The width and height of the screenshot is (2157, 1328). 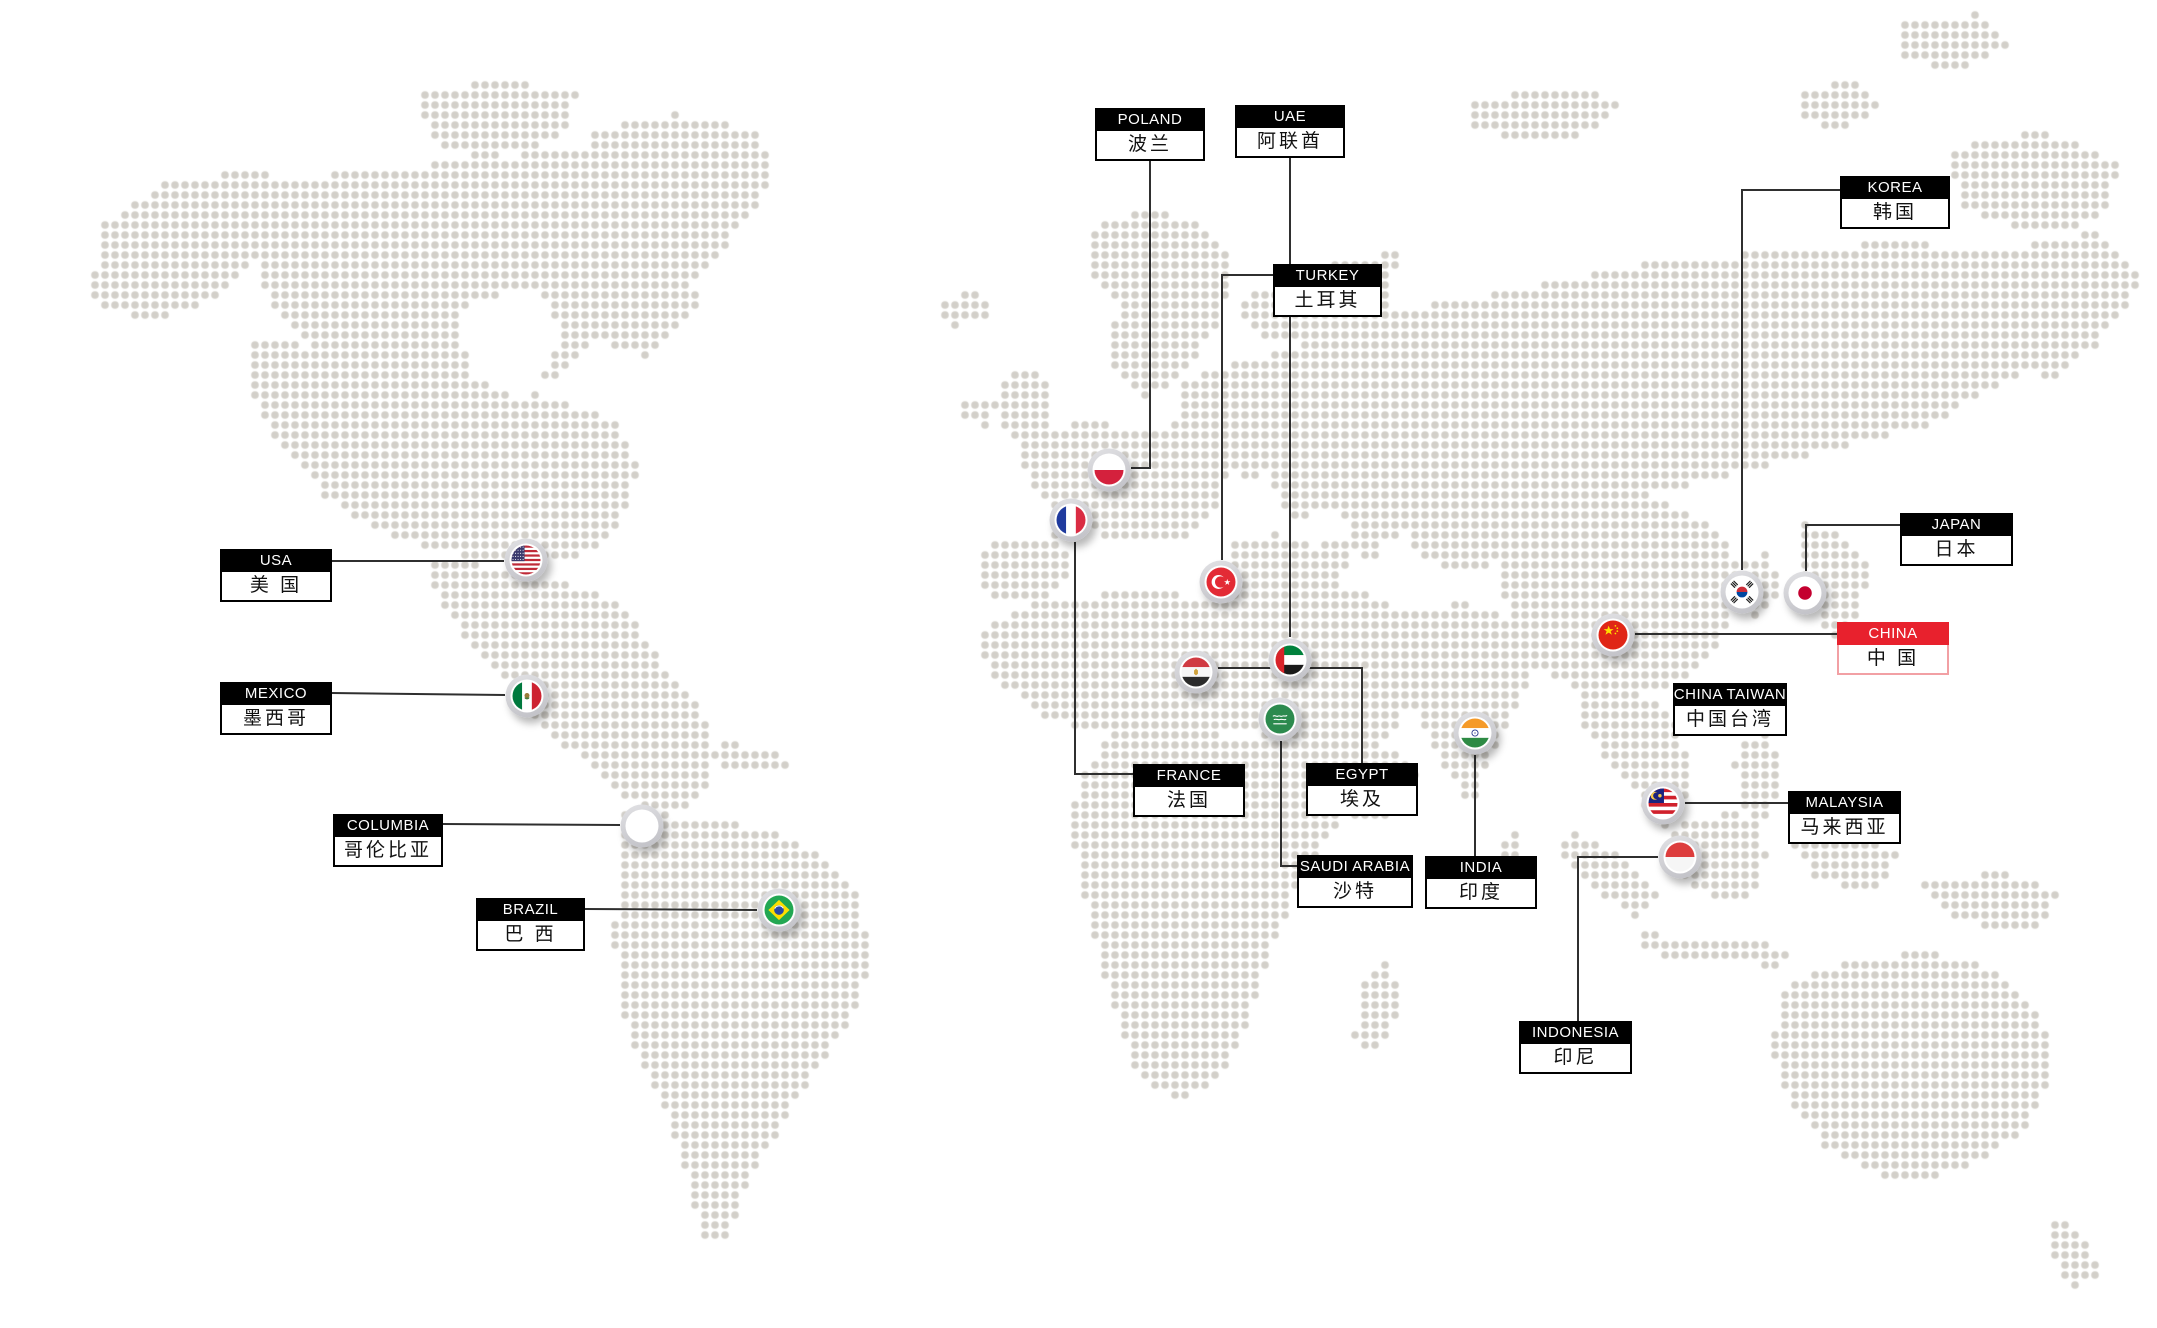 I want to click on flag-france-icon, so click(x=1071, y=520).